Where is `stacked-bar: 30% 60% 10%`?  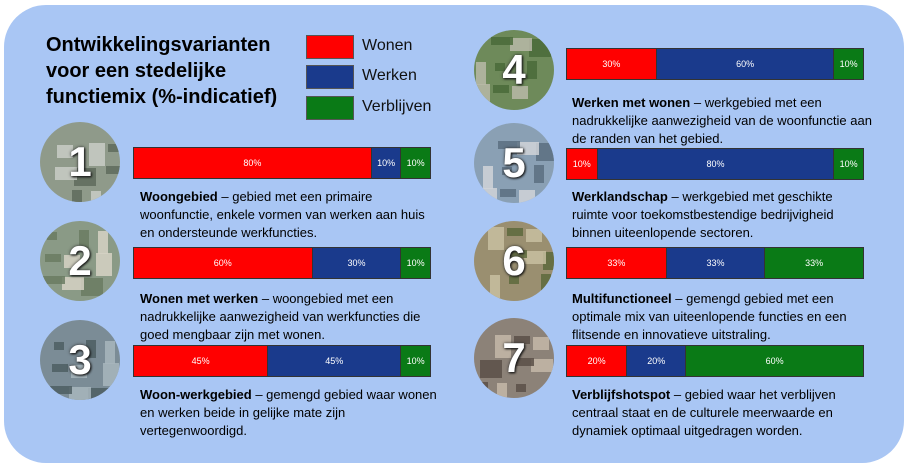
stacked-bar: 30% 60% 10% is located at coordinates (715, 64).